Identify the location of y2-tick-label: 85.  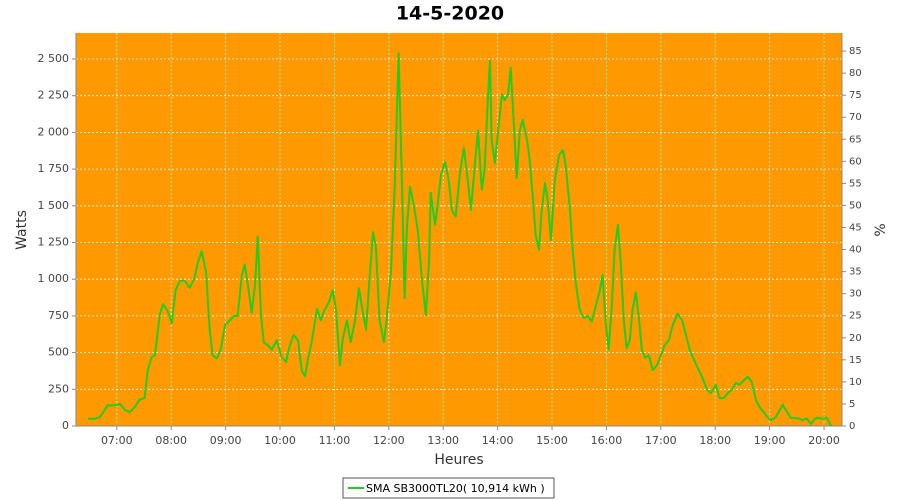
(855, 51).